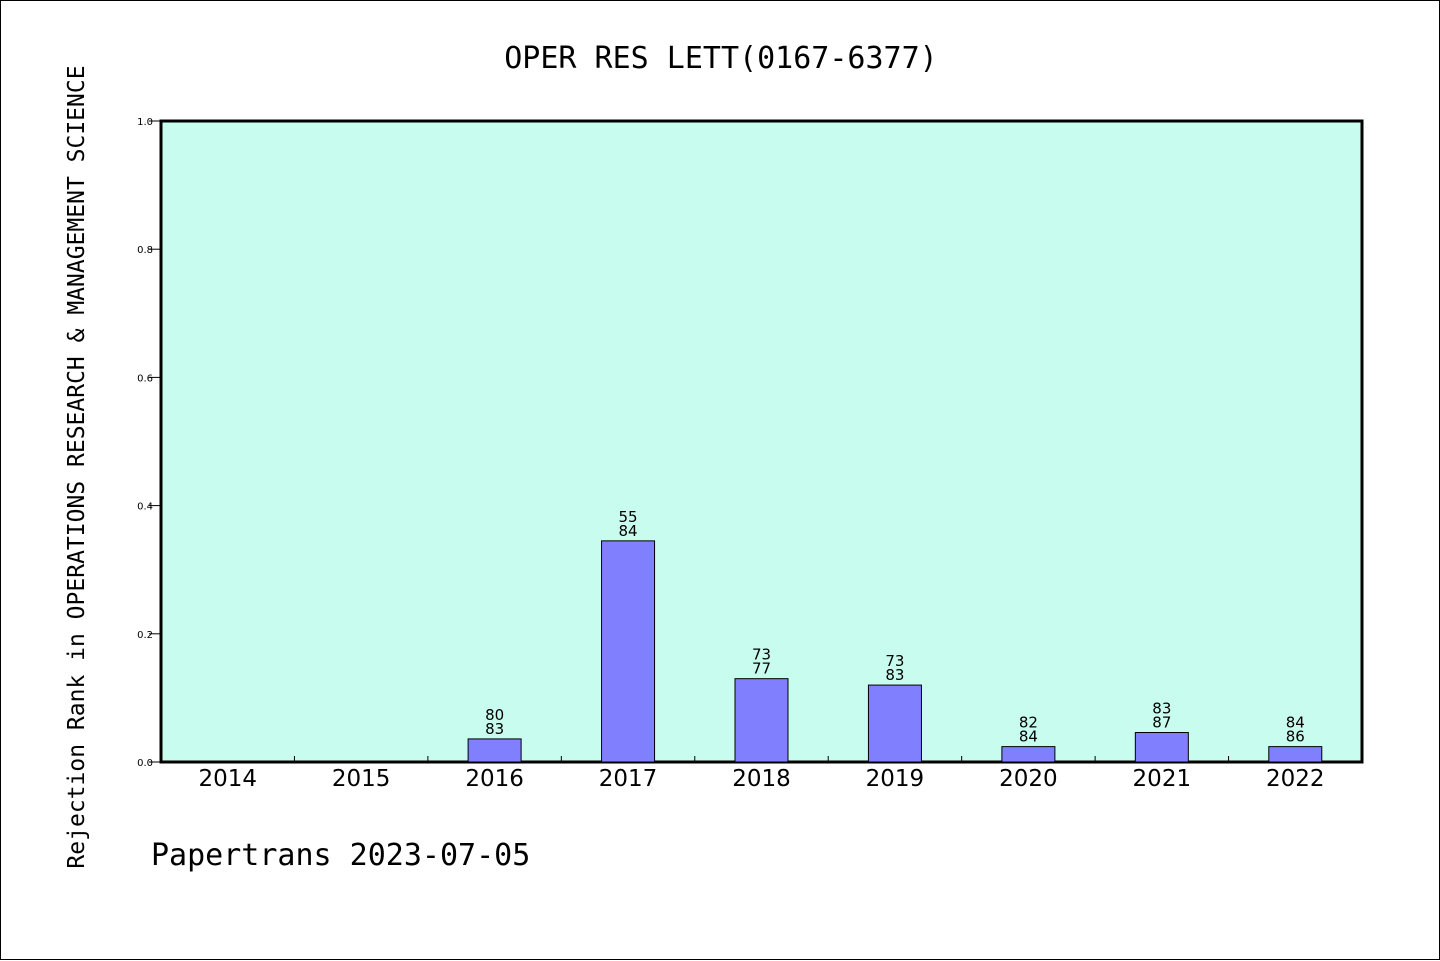 The width and height of the screenshot is (1440, 961). I want to click on x-tick-label: 2014, so click(227, 779).